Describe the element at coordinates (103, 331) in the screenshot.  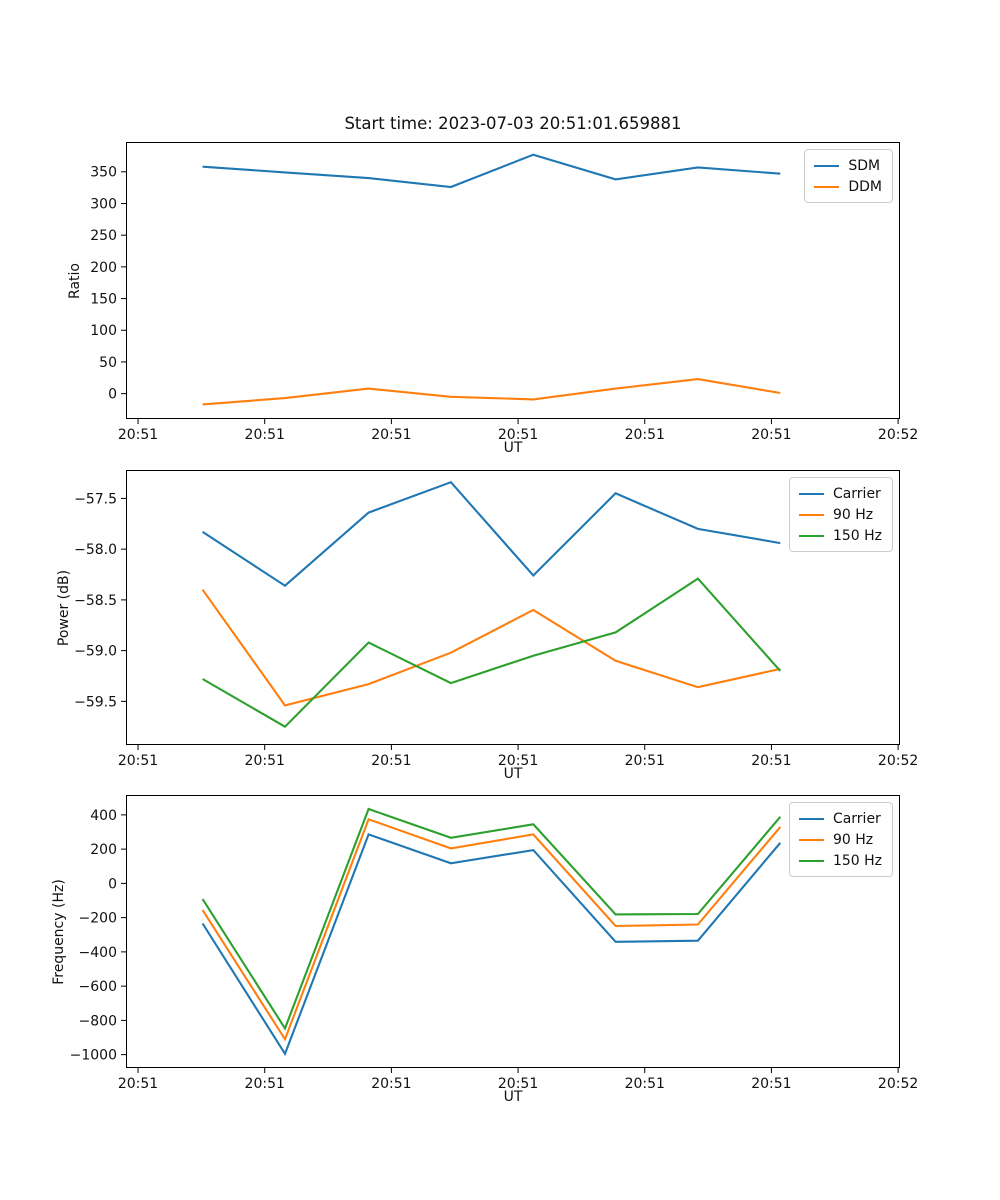
I see `y-tick-label: 100` at that location.